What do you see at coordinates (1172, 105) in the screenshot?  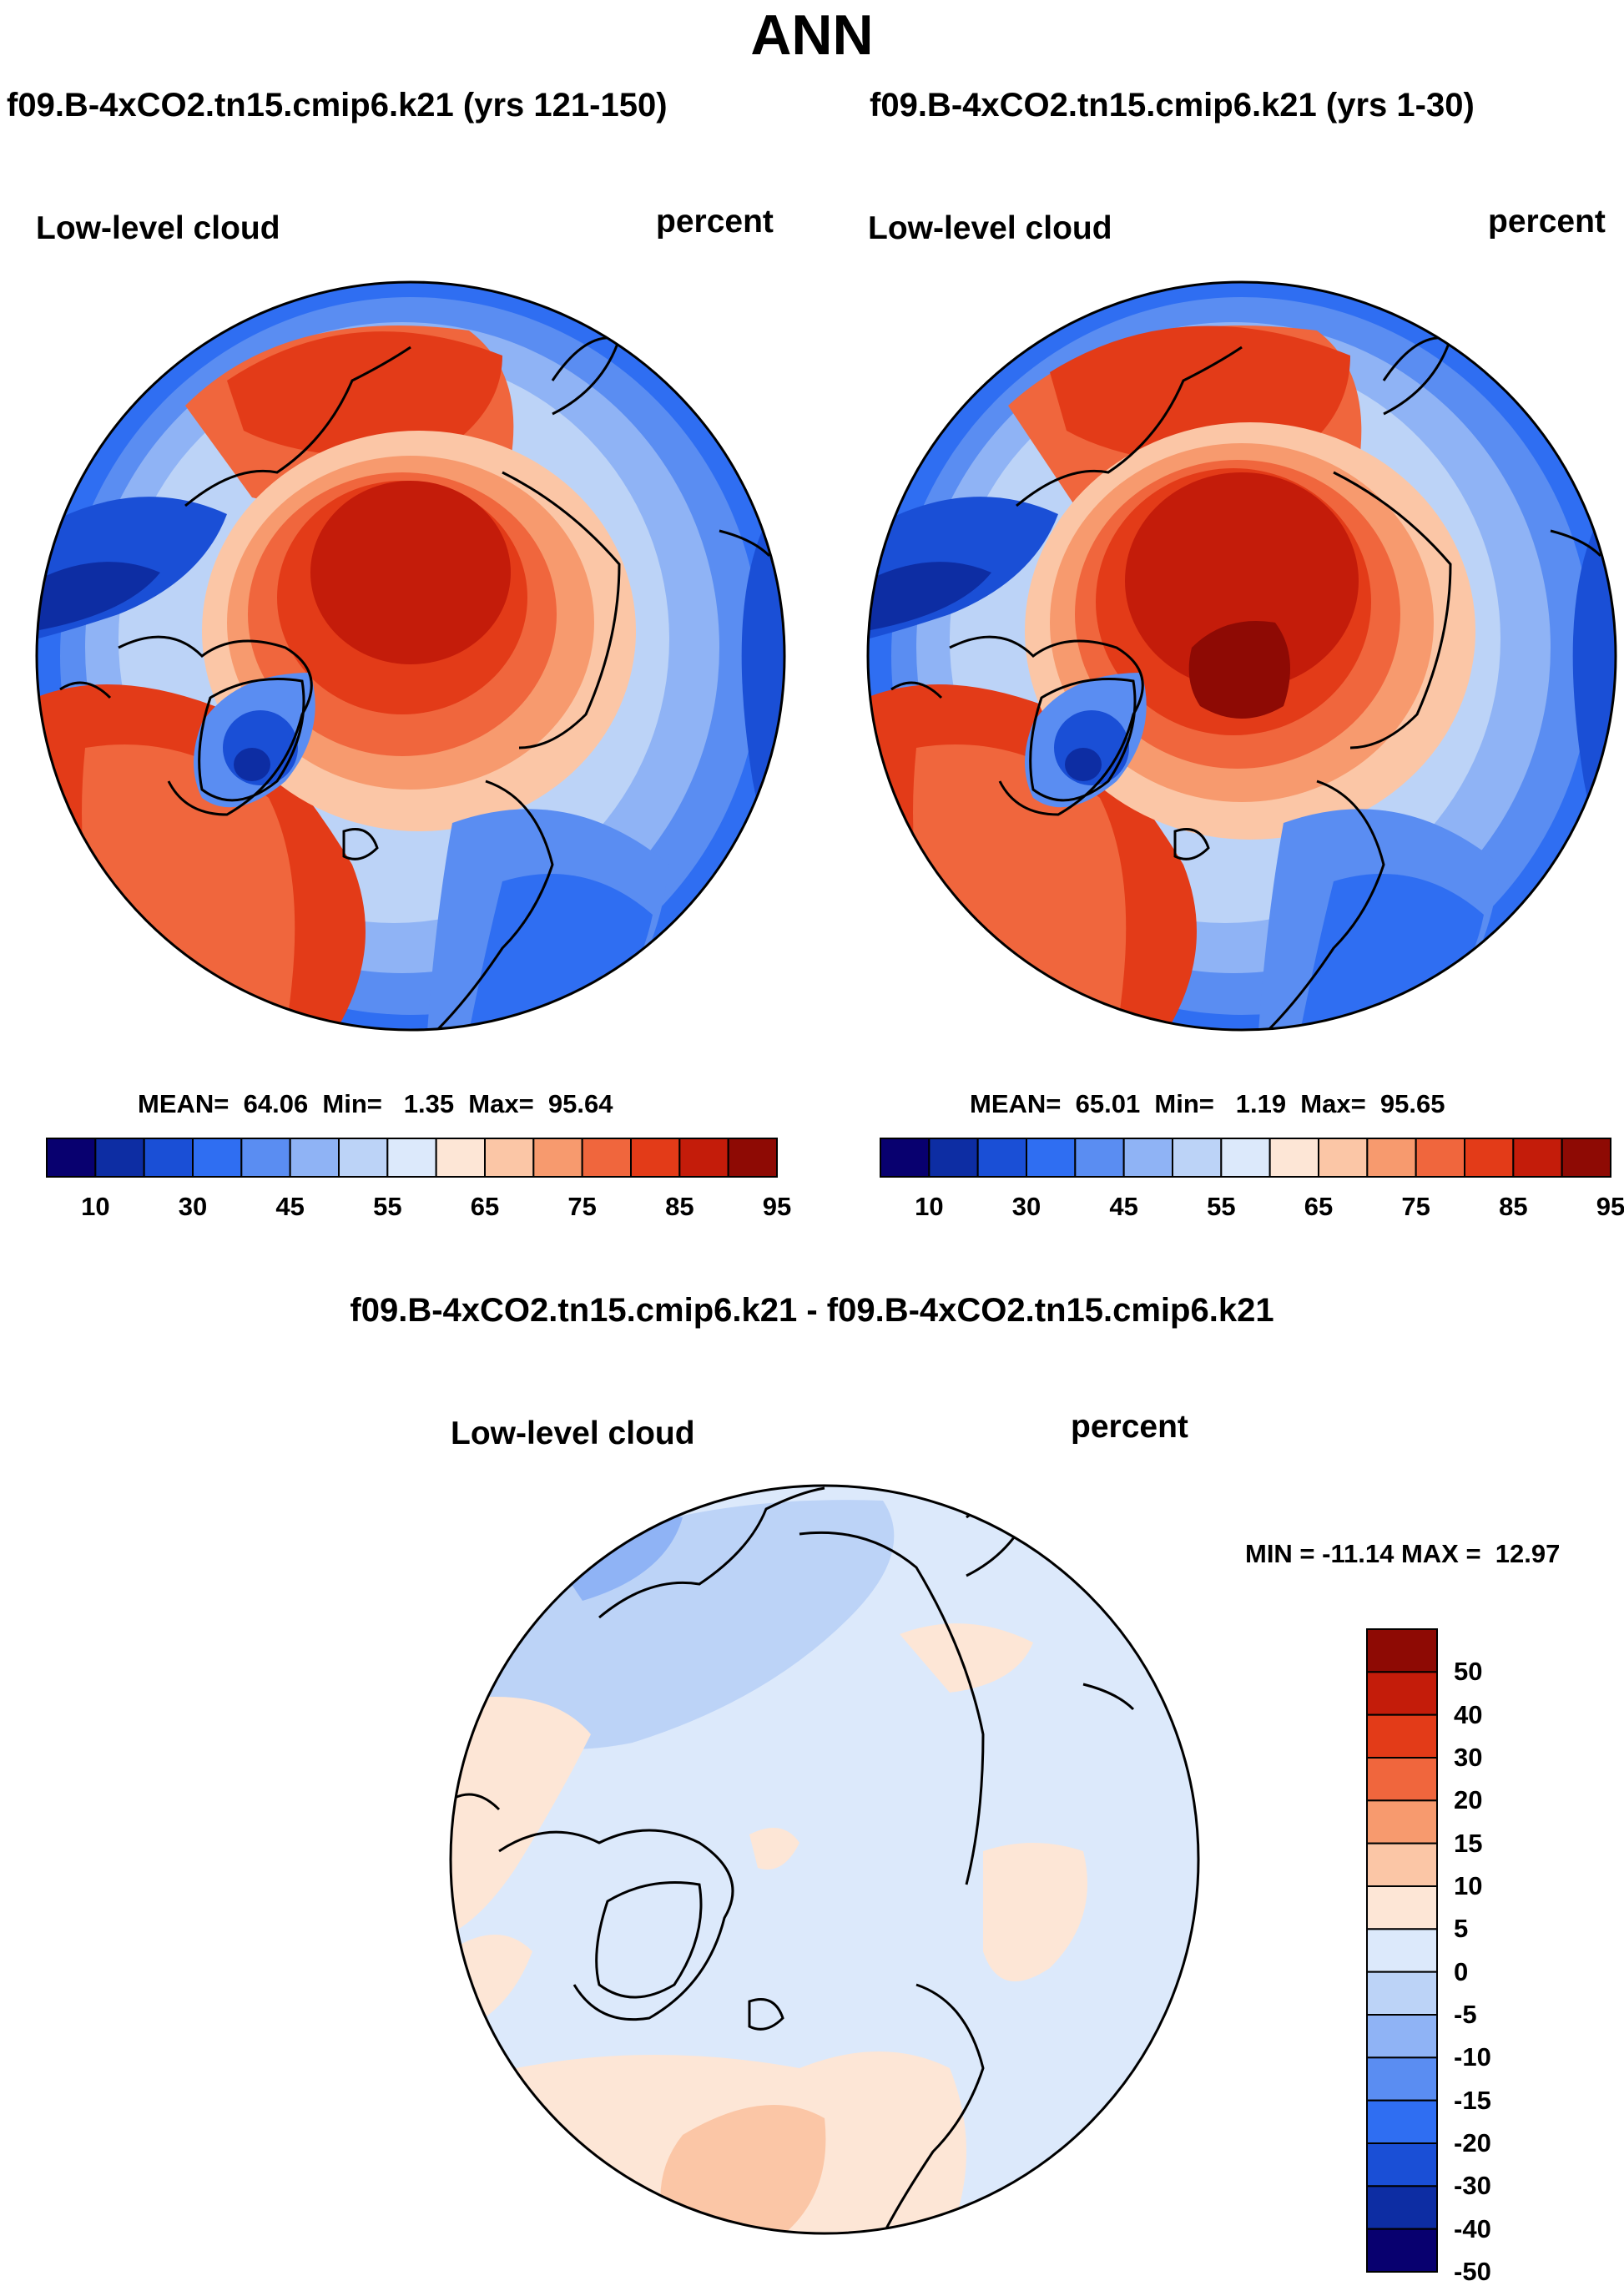 I see `panel2-case-title: f09.B-4xCO2.tn15.cmip6.k21 (yrs 1-30)` at bounding box center [1172, 105].